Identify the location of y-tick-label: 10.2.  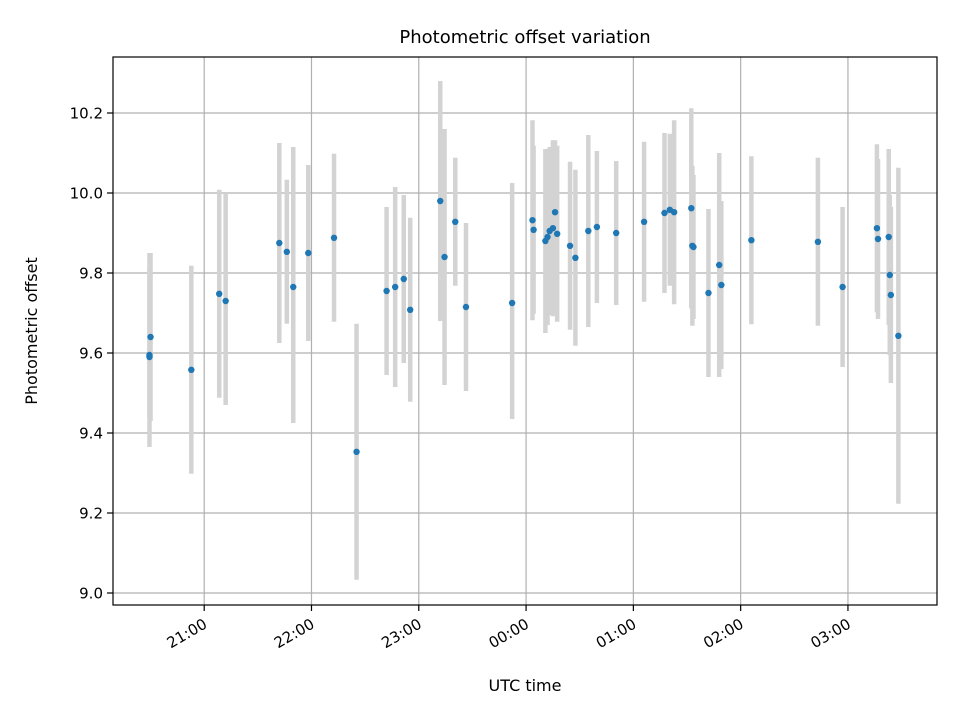
(86, 114).